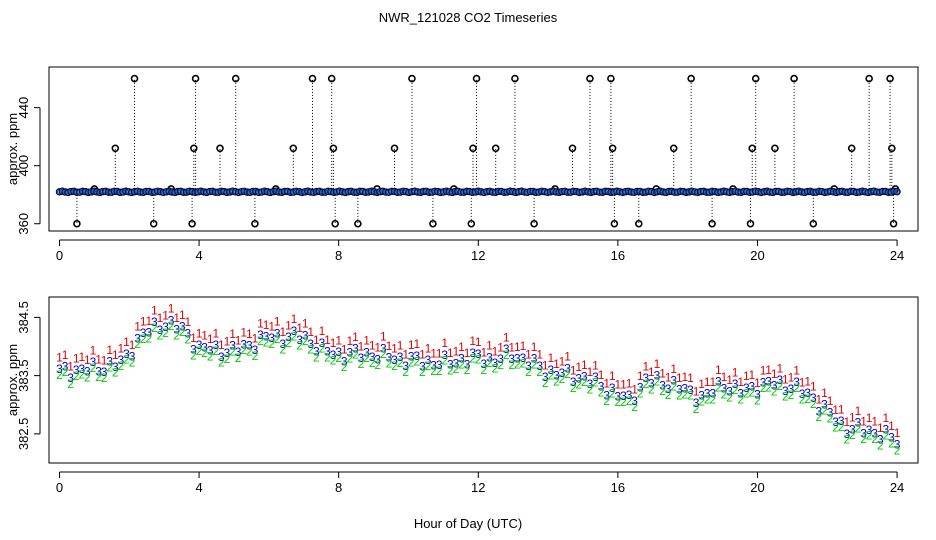 The height and width of the screenshot is (540, 936). I want to click on top-baseline-points, so click(478, 192).